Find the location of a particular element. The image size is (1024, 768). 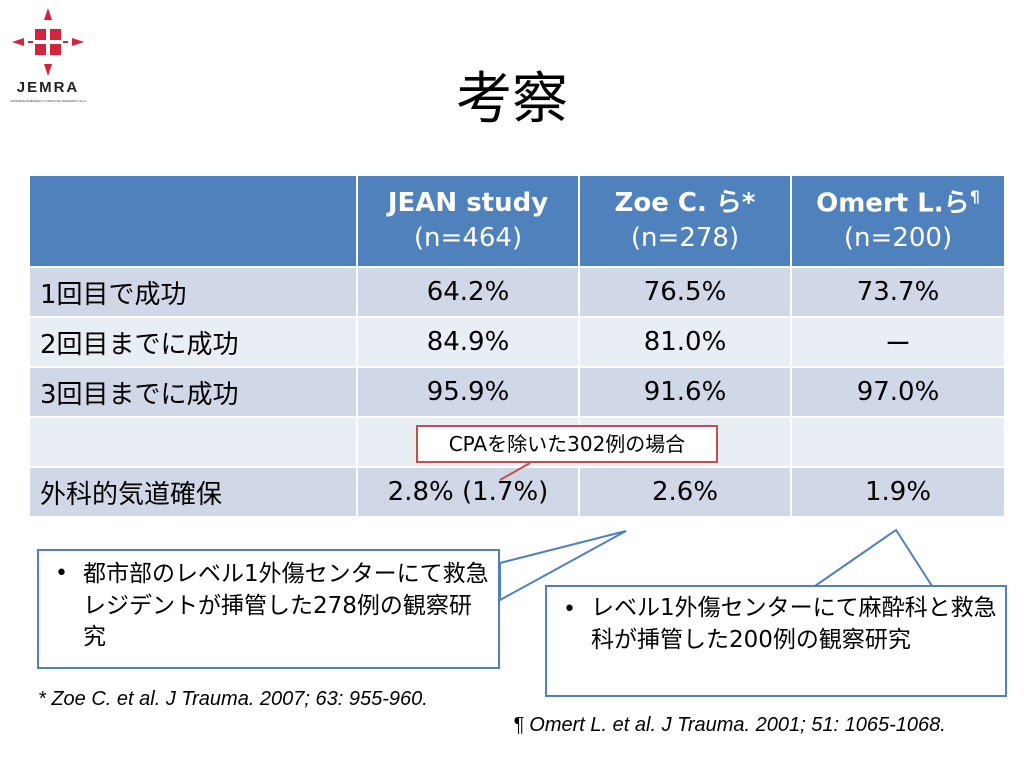

row-label: 2回目までに成功 is located at coordinates (193, 342).